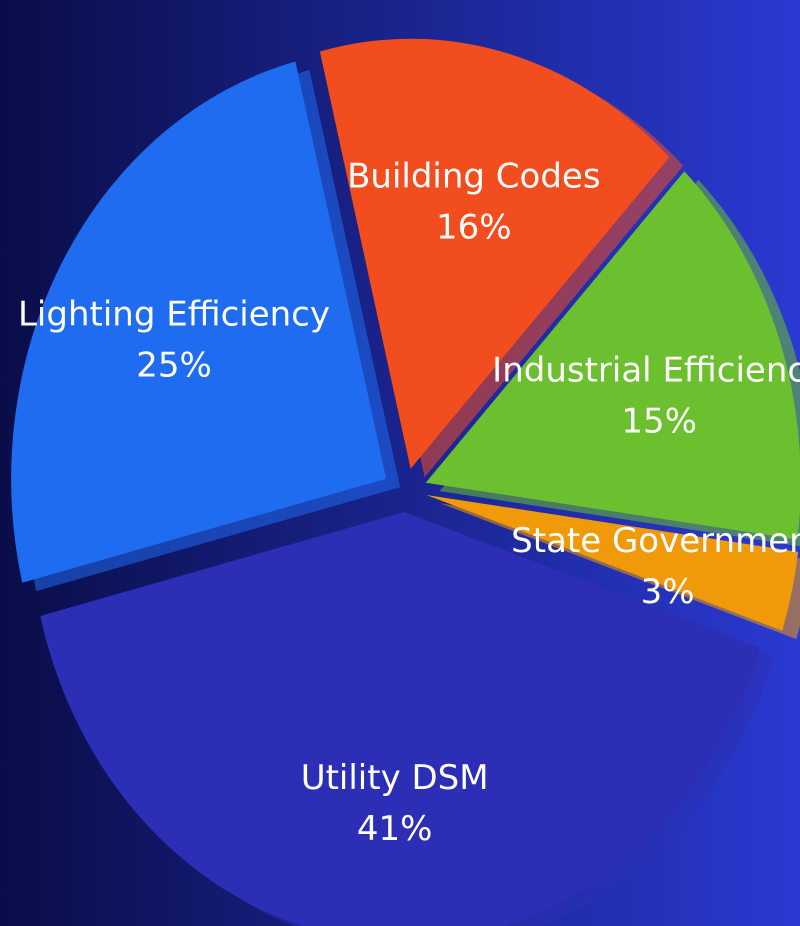  I want to click on slice, so click(612, 562).